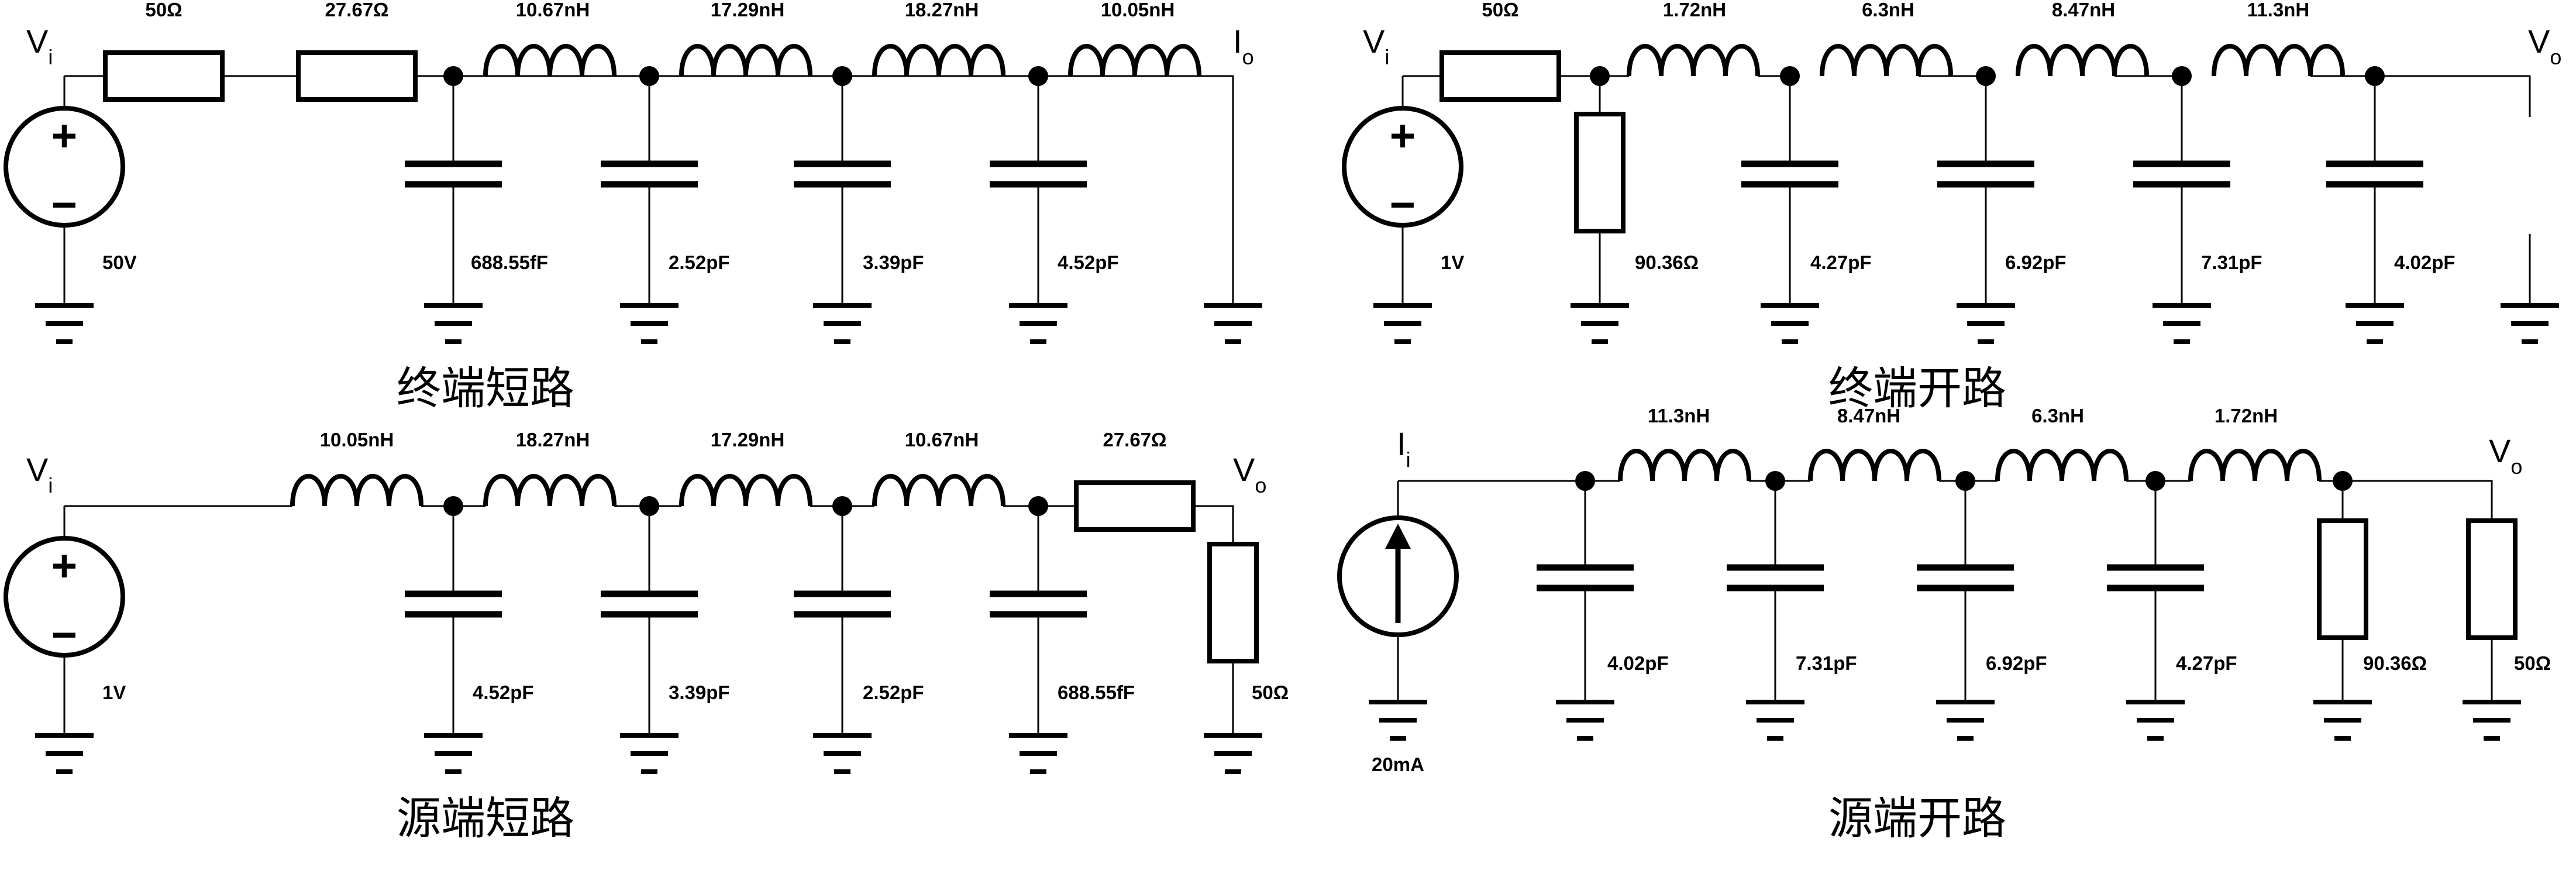 The height and width of the screenshot is (877, 2576). I want to click on component-label: 6.92pF, so click(2016, 663).